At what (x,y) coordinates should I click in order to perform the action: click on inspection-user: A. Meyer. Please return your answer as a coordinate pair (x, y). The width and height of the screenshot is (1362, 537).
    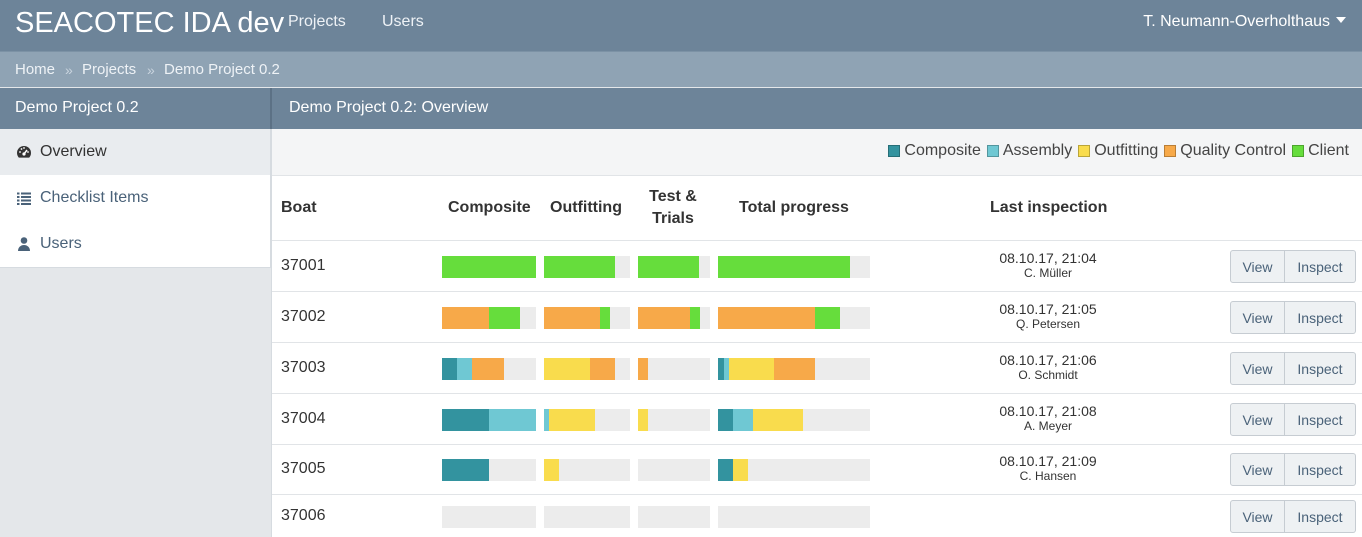
    Looking at the image, I should click on (1047, 426).